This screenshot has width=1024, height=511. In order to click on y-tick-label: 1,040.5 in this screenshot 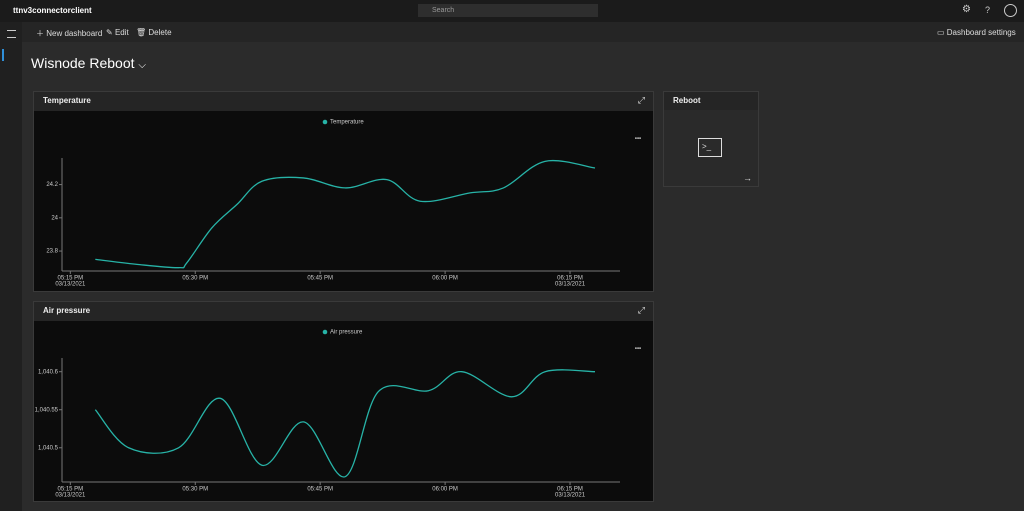, I will do `click(48, 448)`.